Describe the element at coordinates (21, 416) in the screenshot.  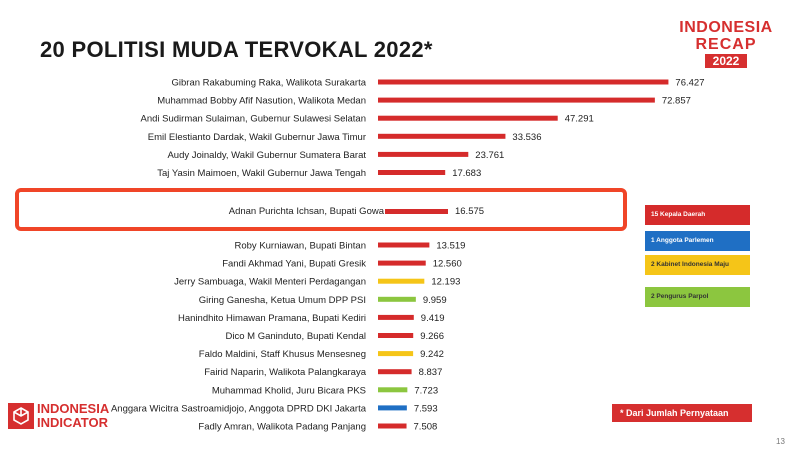
I see `cube-icon` at that location.